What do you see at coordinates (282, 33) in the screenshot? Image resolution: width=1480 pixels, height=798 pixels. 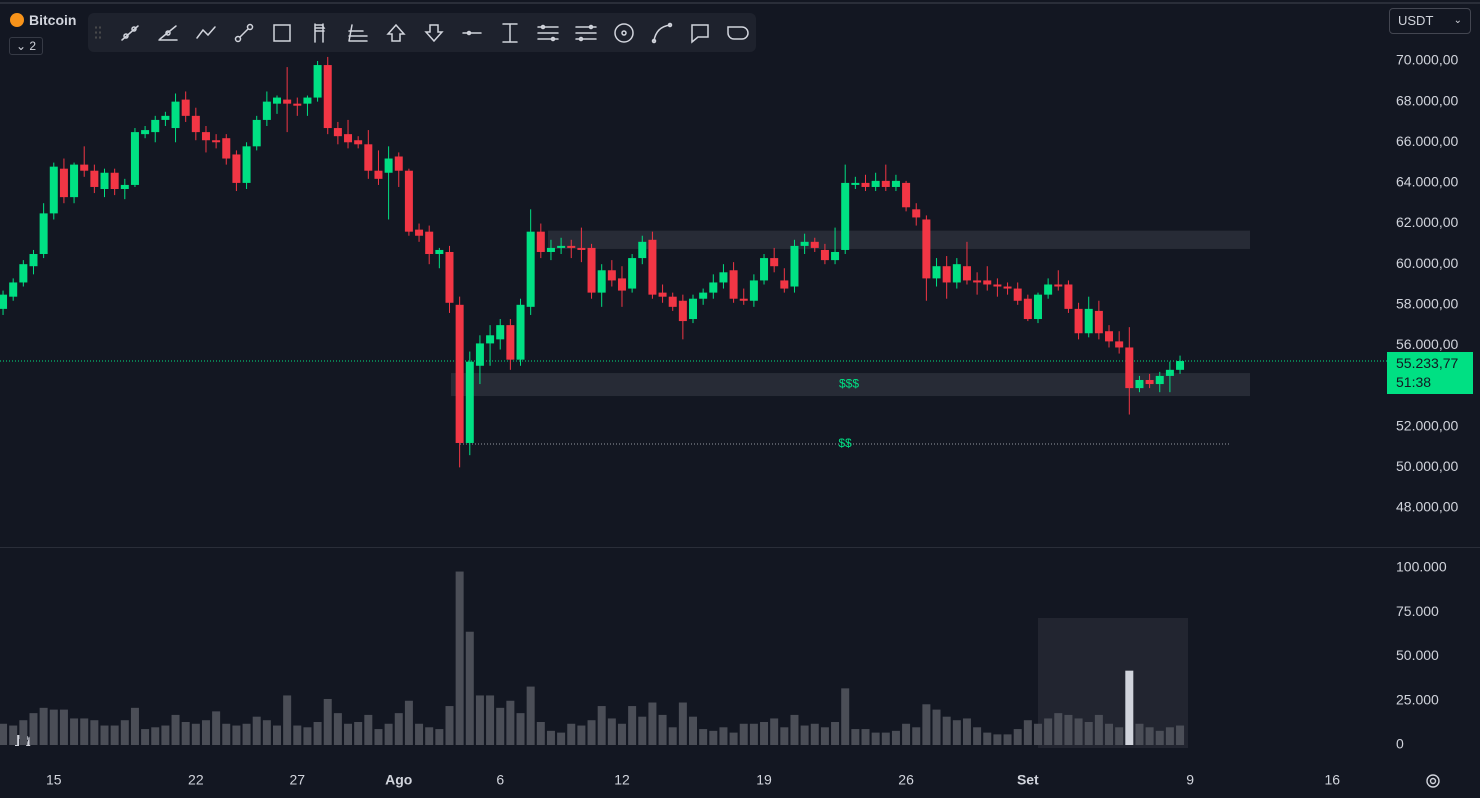 I see `rectangle-tool` at bounding box center [282, 33].